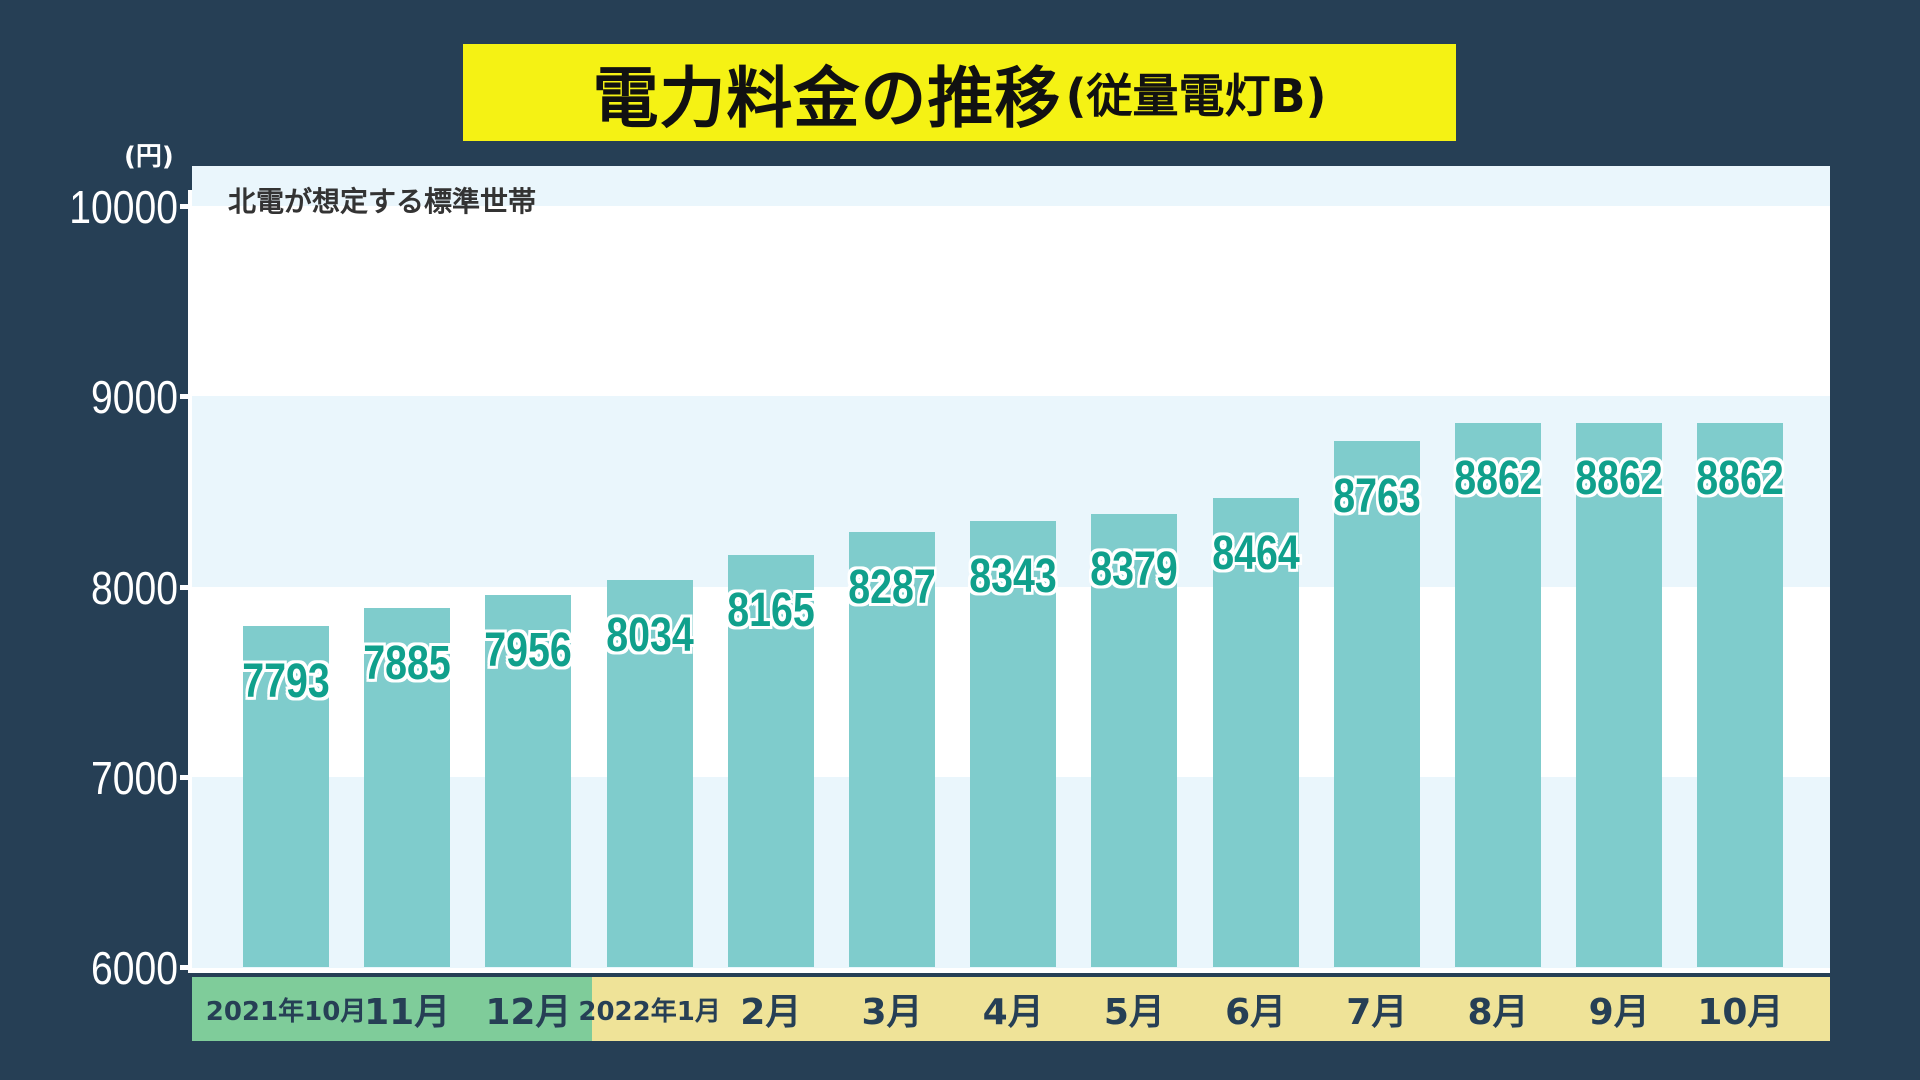  Describe the element at coordinates (1498, 1012) in the screenshot. I see `x-tick-label: 8月` at that location.